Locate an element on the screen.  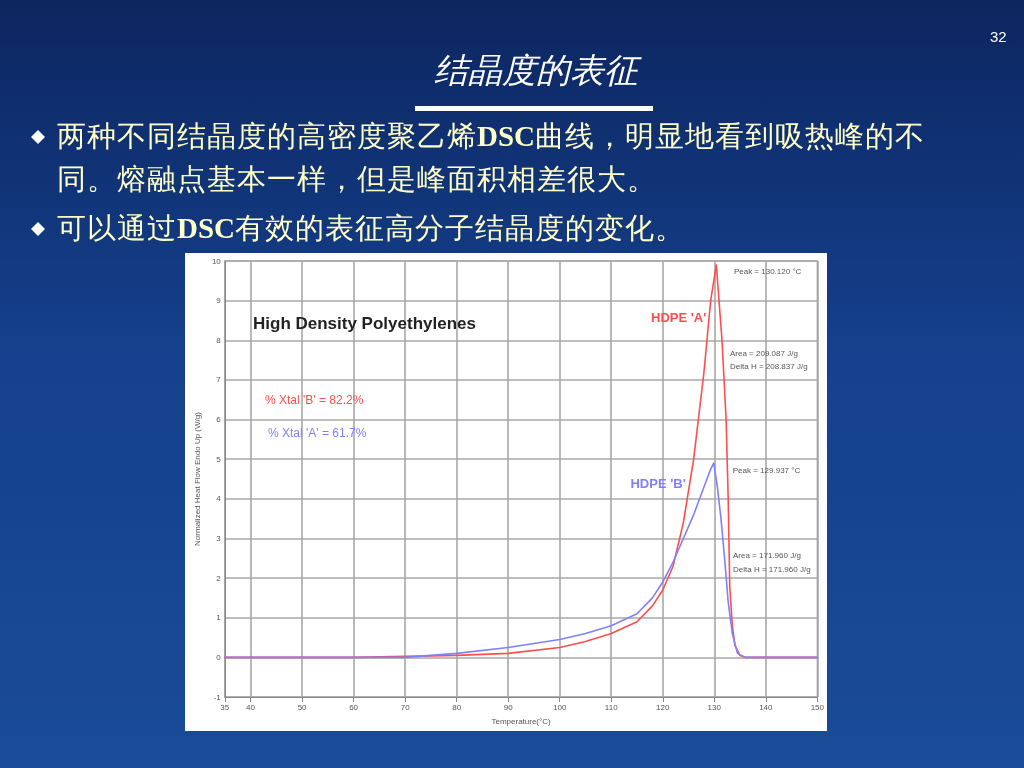
x-tick-label: 60 is located at coordinates (354, 707).